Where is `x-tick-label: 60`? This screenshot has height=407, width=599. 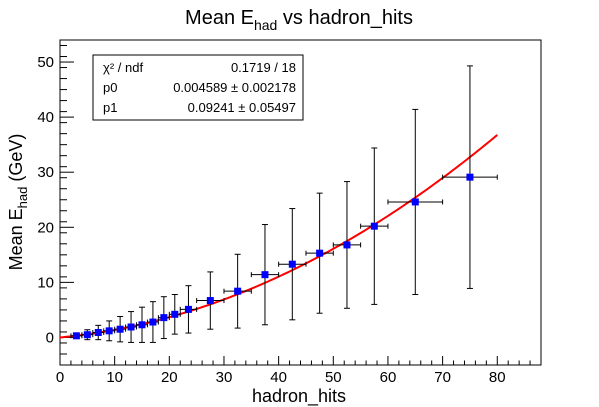 x-tick-label: 60 is located at coordinates (388, 377).